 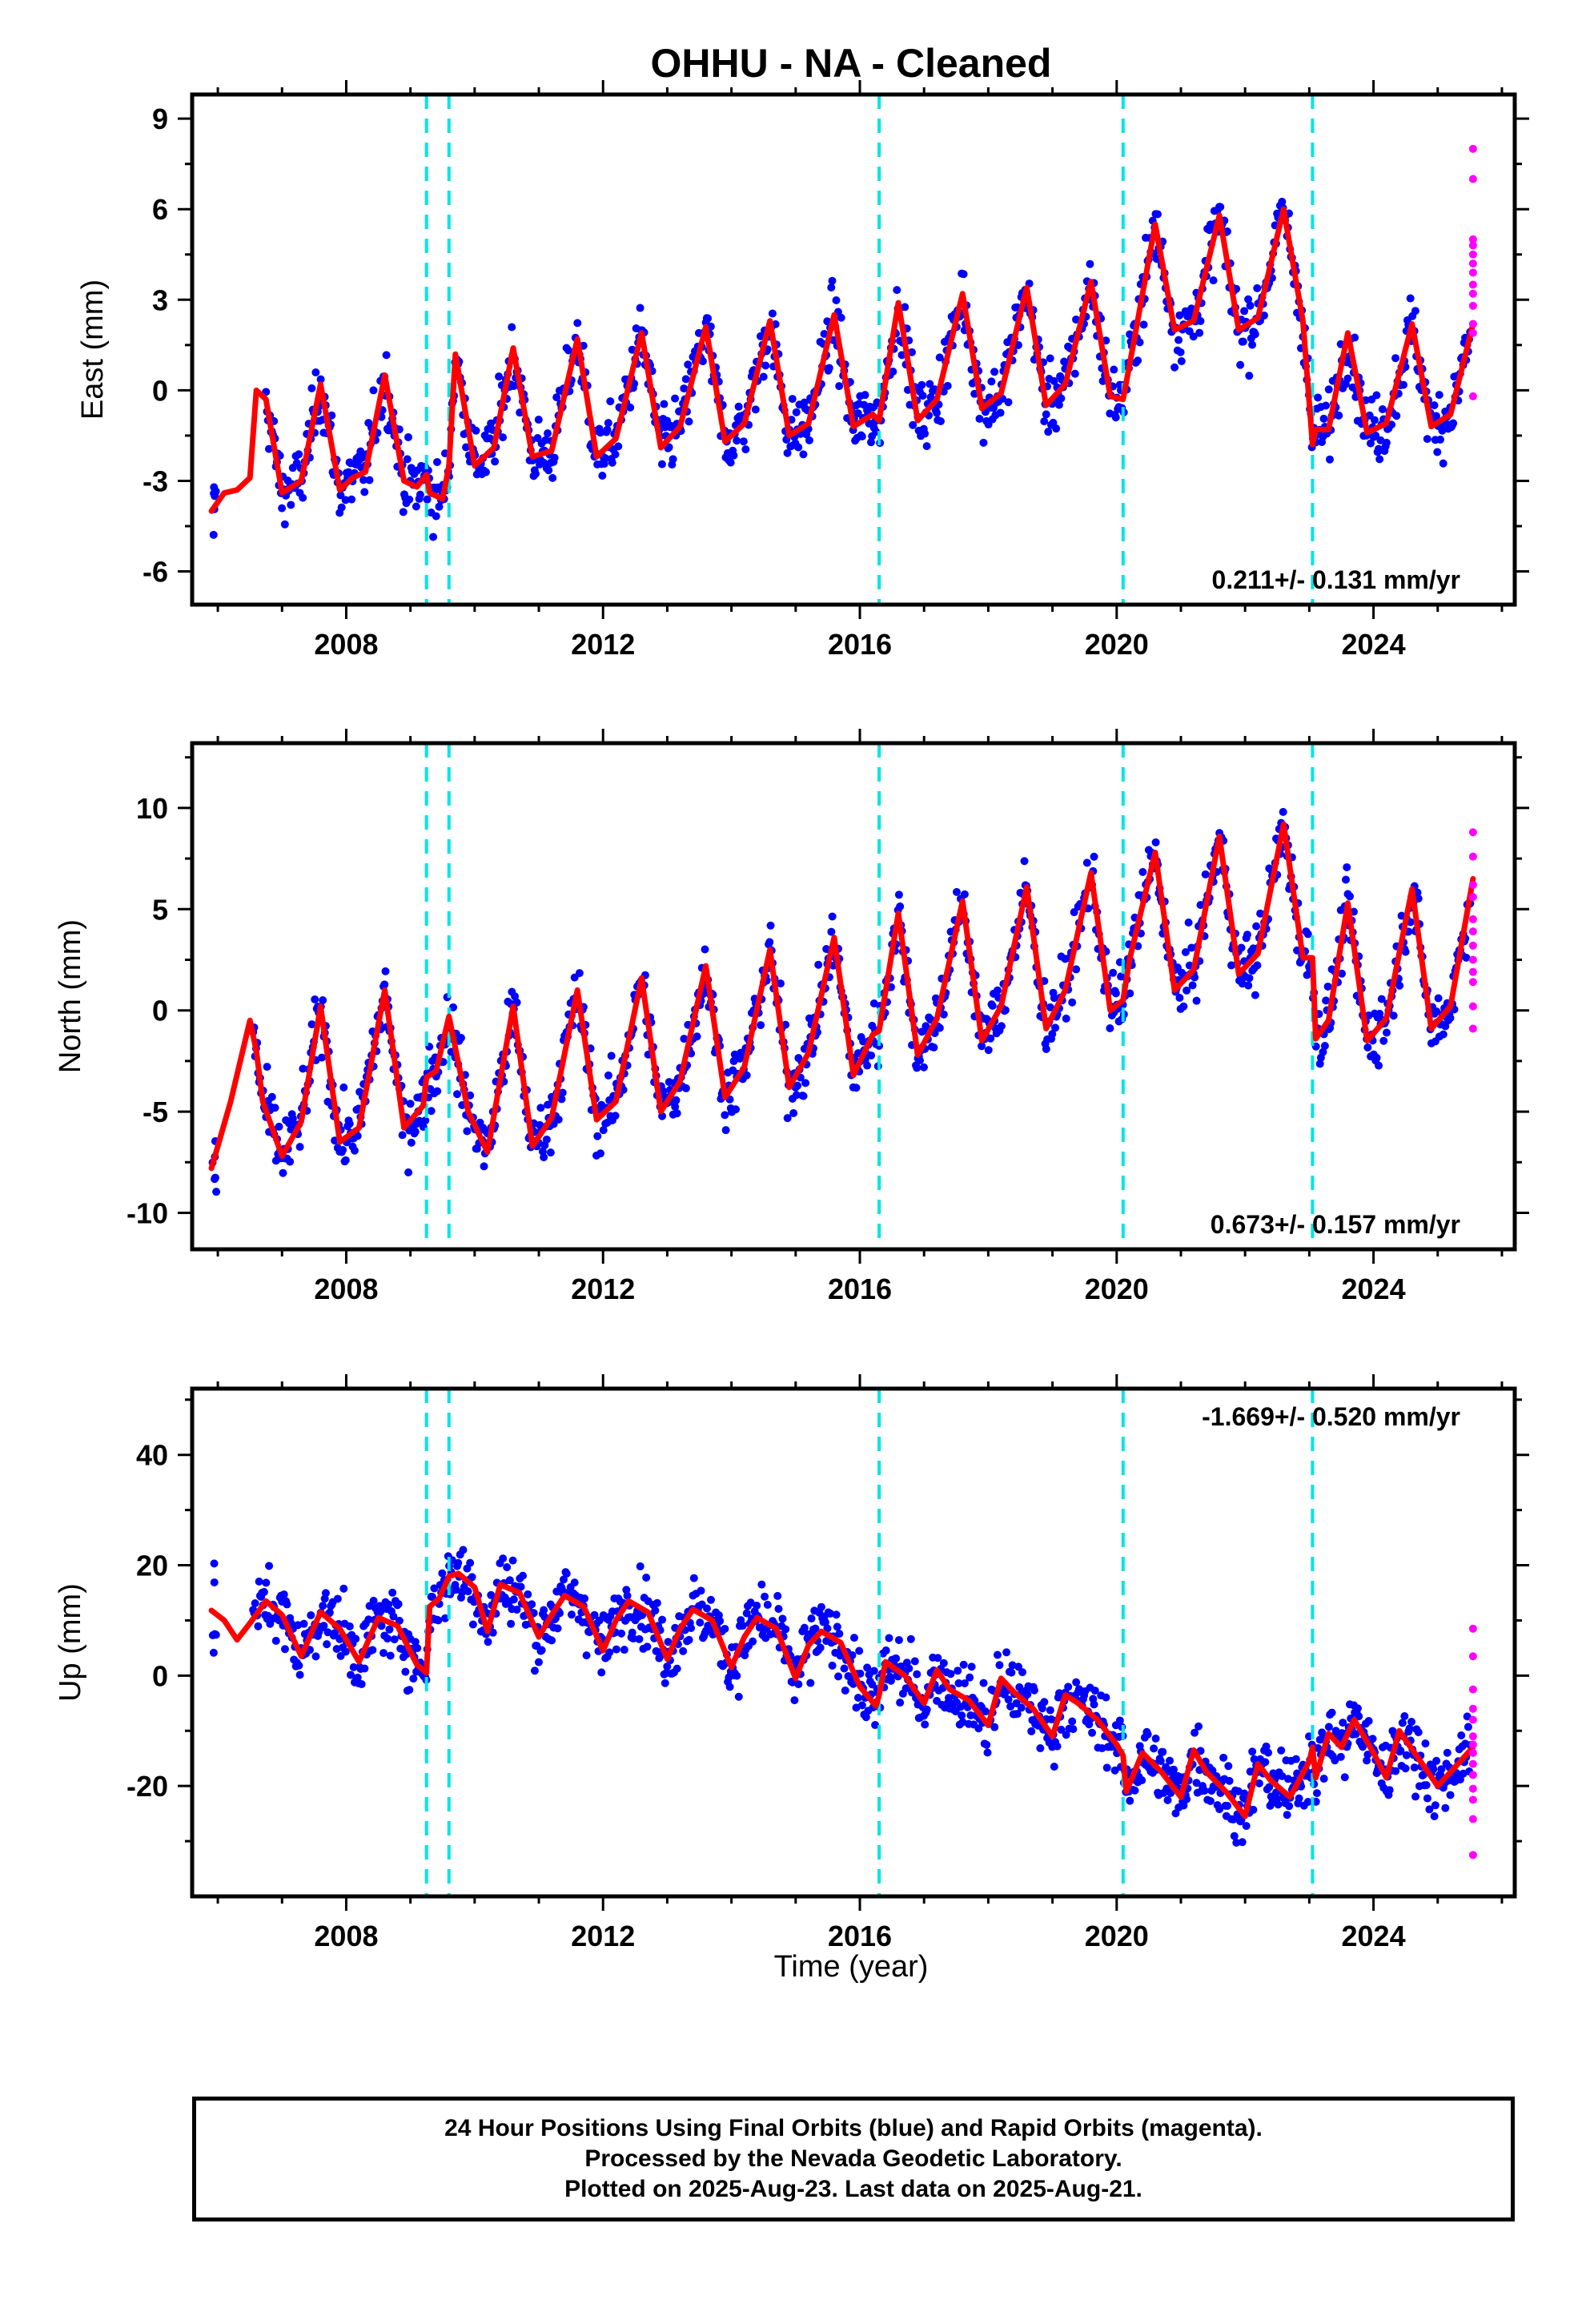 I want to click on y-axis-label: Up (mm), so click(x=70, y=1642).